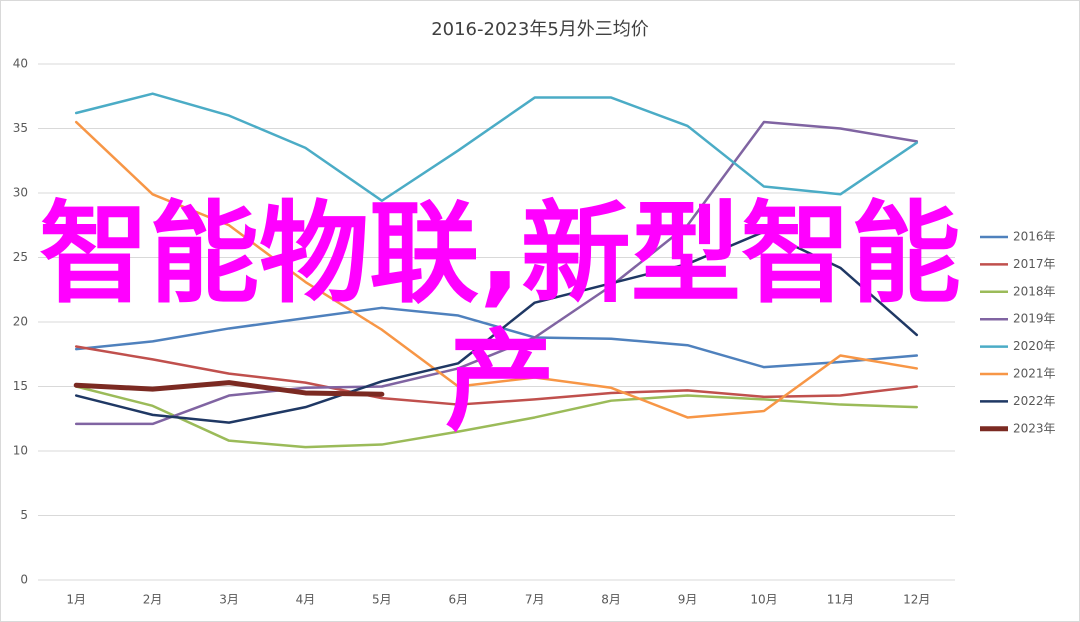 The height and width of the screenshot is (622, 1080). What do you see at coordinates (20, 257) in the screenshot?
I see `y-tick-label: 25` at bounding box center [20, 257].